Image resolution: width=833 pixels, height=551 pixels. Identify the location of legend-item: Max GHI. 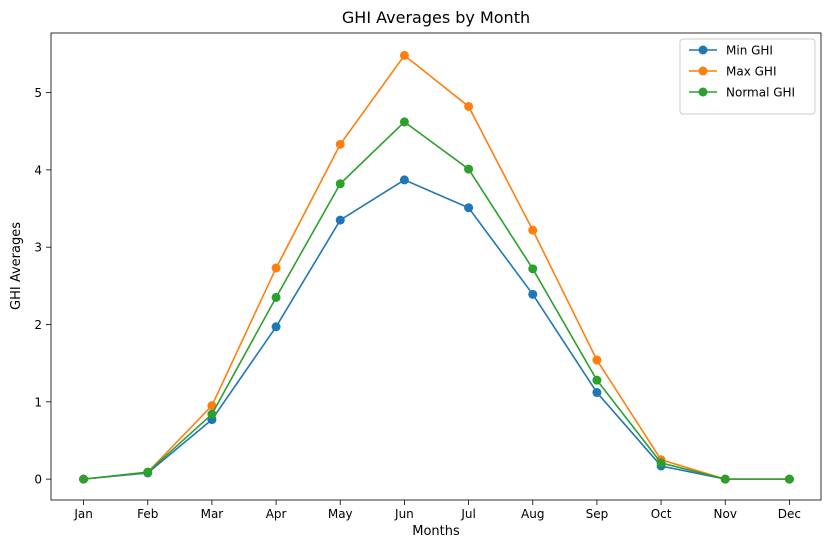
(732, 72).